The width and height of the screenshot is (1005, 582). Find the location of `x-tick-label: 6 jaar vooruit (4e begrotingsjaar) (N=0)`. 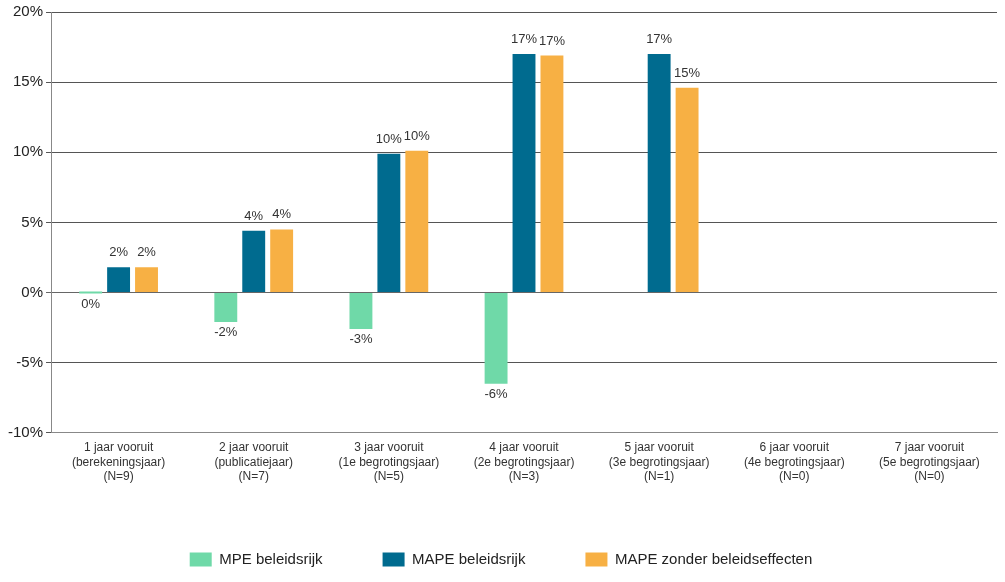

x-tick-label: 6 jaar vooruit (4e begrotingsjaar) (N=0) is located at coordinates (794, 462).